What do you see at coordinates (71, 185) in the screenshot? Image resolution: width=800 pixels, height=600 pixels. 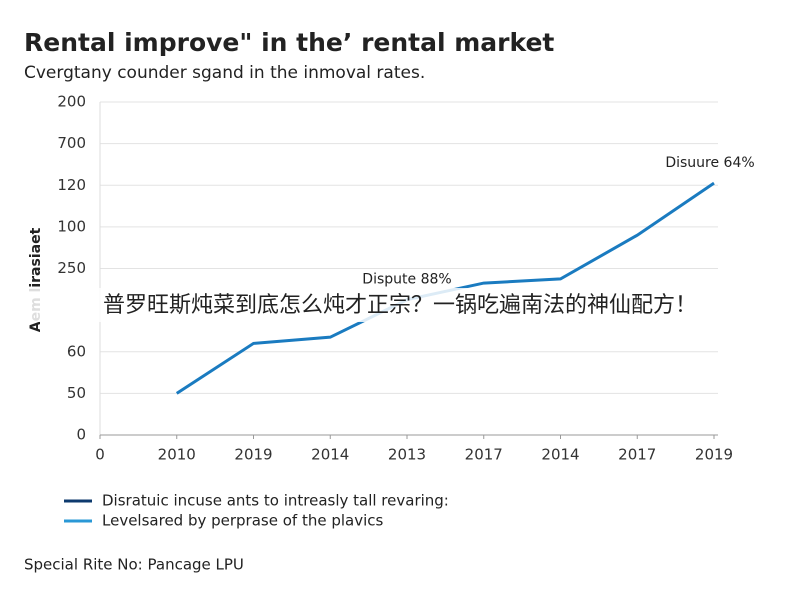 I see `y-tick-label: 120` at bounding box center [71, 185].